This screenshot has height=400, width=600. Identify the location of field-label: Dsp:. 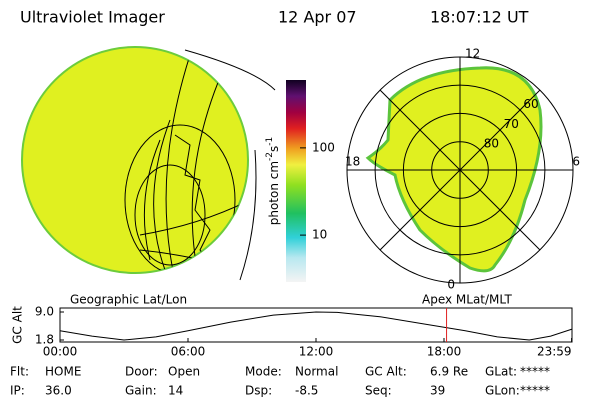
(258, 391).